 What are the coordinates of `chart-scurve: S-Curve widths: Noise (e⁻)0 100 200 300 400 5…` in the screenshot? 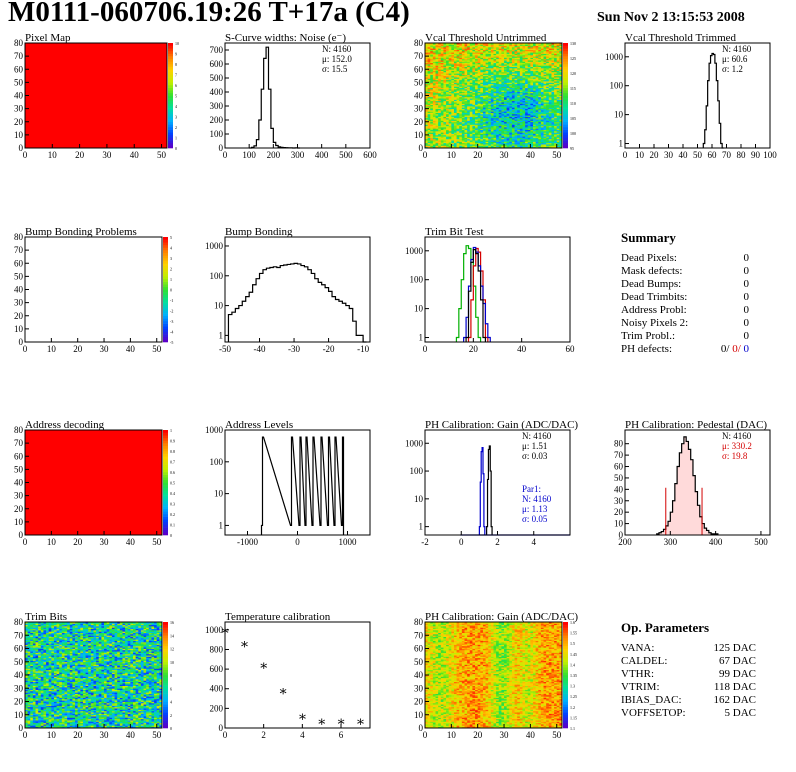 It's located at (294, 96).